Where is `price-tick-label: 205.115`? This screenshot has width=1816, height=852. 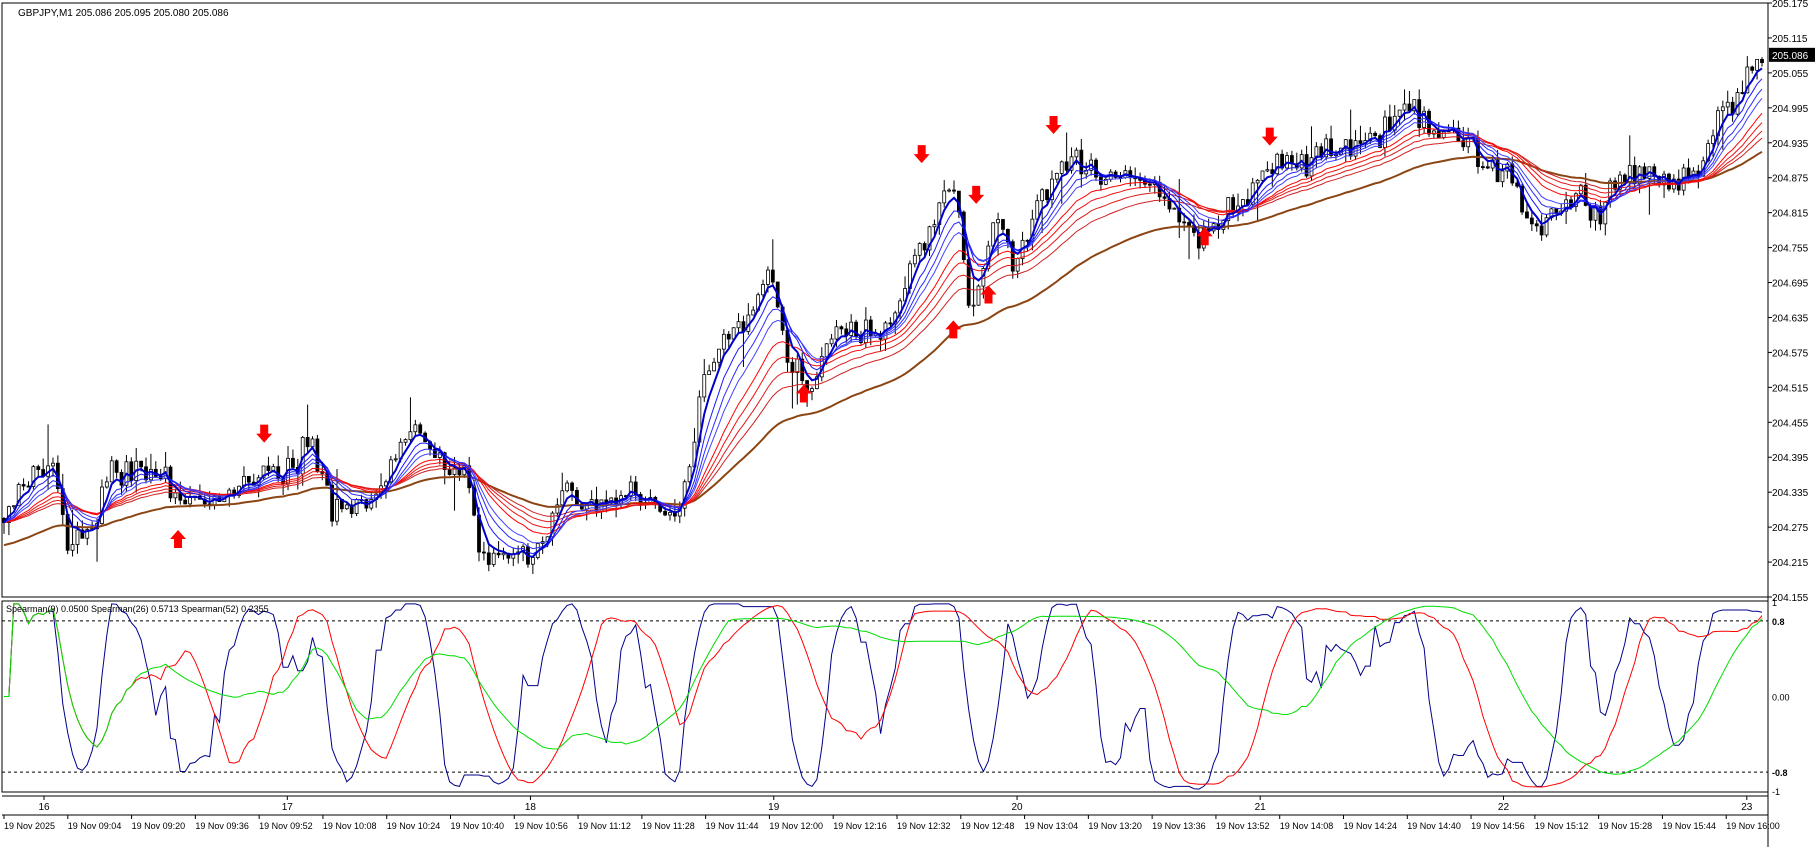
price-tick-label: 205.115 is located at coordinates (1790, 39).